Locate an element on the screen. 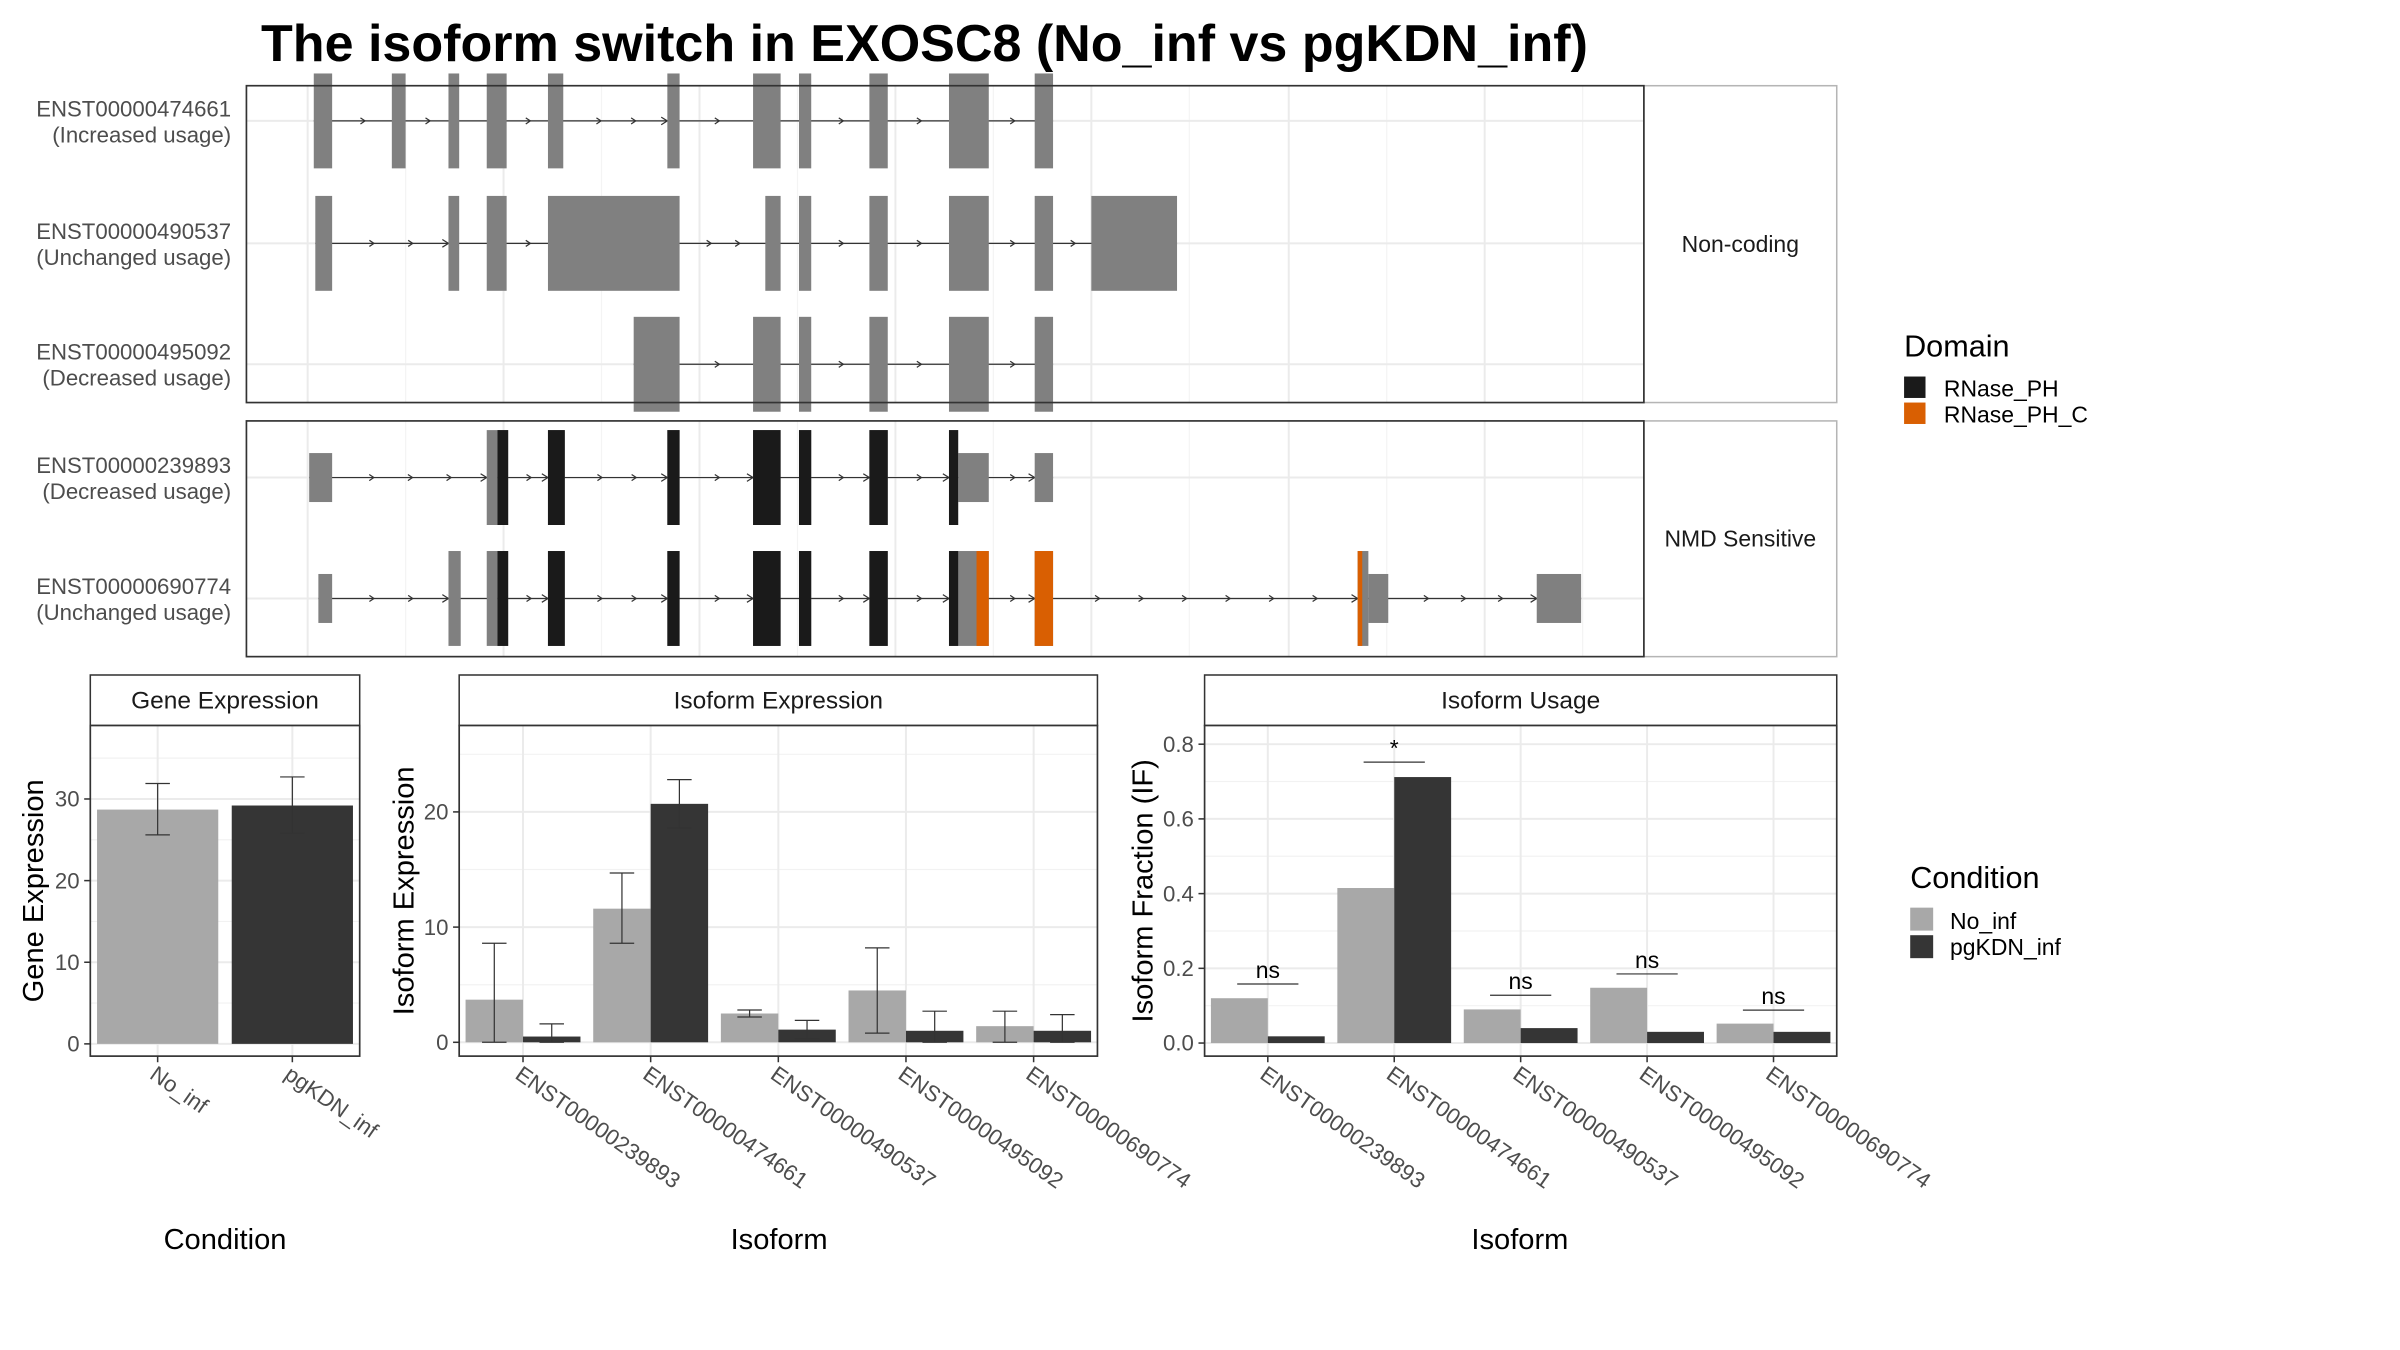  condition-legend-label-no-inf: No_inf is located at coordinates (1983, 921).